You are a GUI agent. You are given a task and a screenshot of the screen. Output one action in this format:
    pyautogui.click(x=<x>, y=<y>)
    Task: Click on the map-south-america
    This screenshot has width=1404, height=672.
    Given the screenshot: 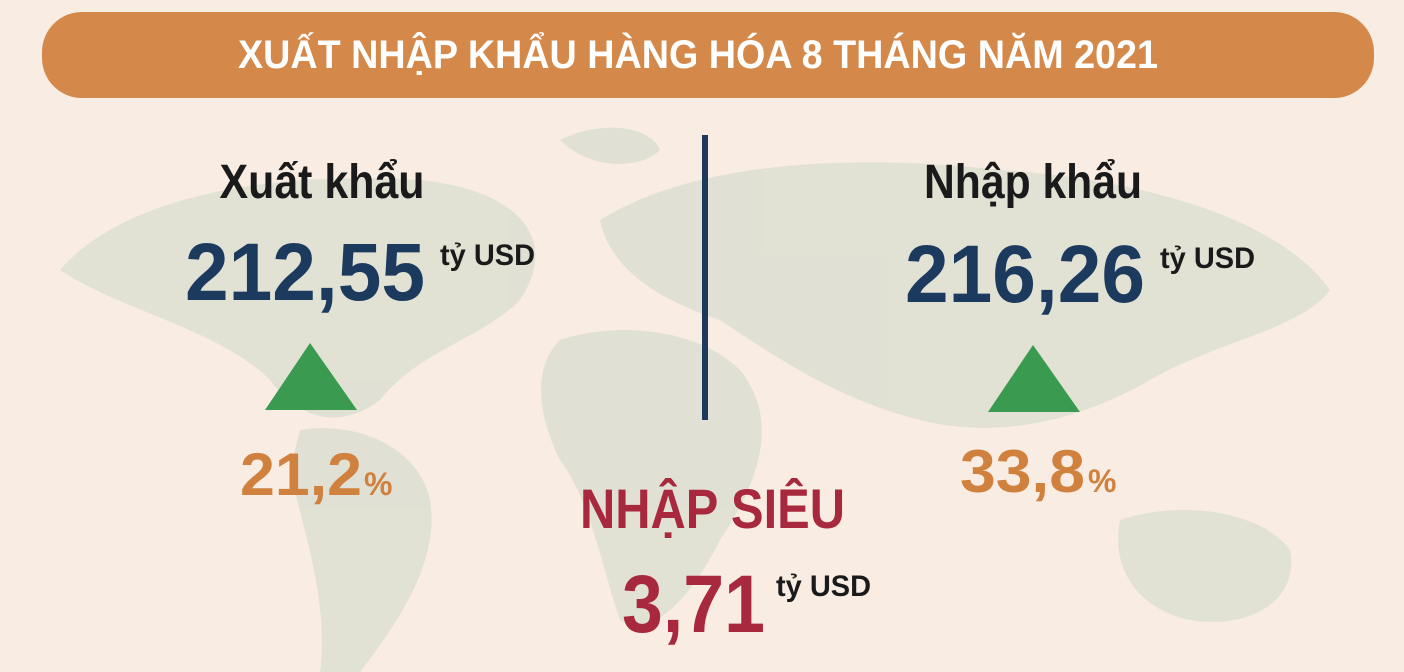 What is the action you would take?
    pyautogui.click(x=361, y=550)
    